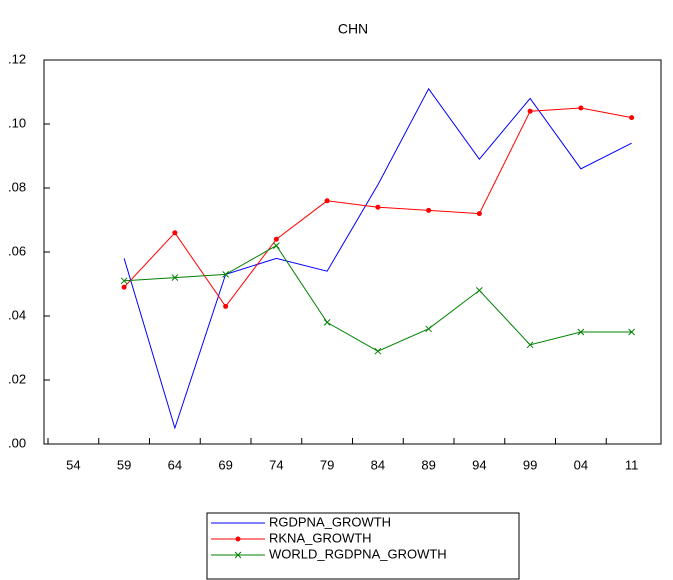 This screenshot has width=673, height=580. What do you see at coordinates (17, 58) in the screenshot?
I see `y-tick-label: .12` at bounding box center [17, 58].